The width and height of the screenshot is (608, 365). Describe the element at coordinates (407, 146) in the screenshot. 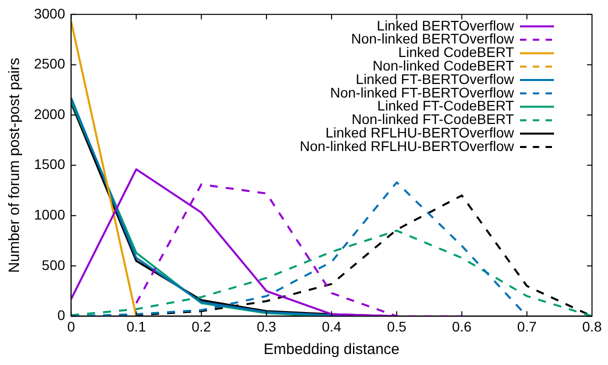

I see `legend-label: Non-linked RFLHU-BERTOverflow` at that location.